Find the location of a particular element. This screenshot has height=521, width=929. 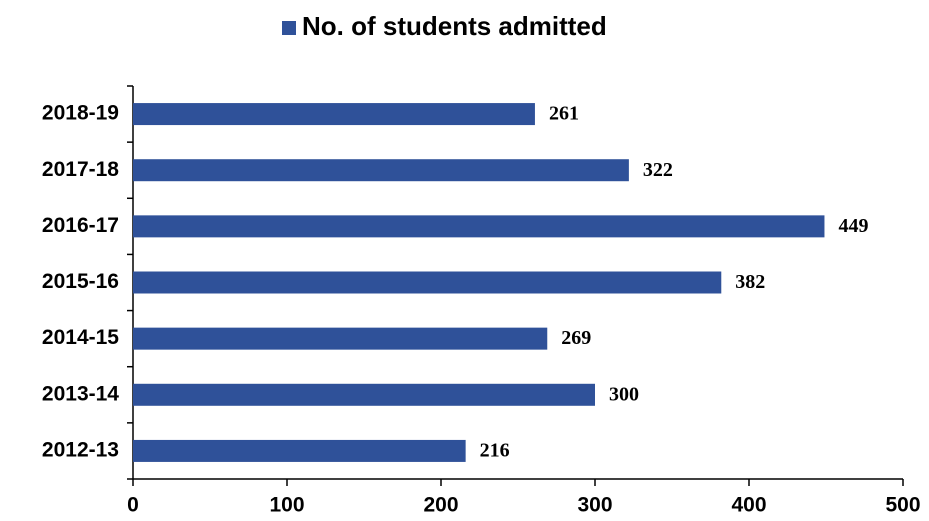

x-tick-label: 0 is located at coordinates (133, 505).